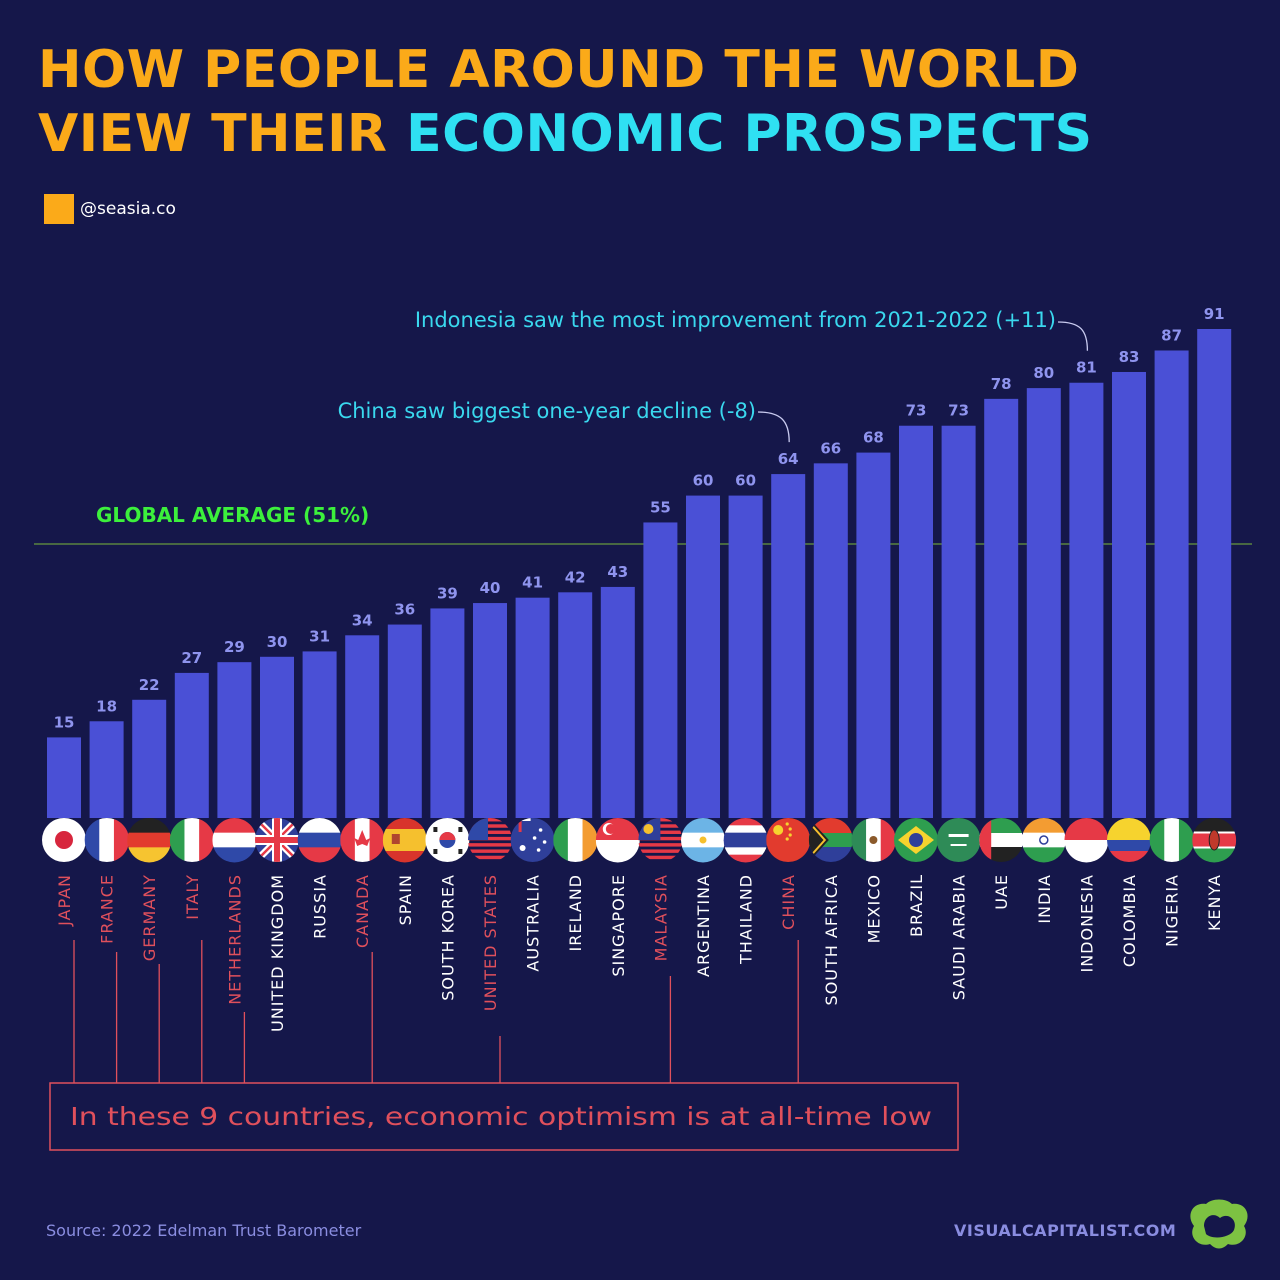 The height and width of the screenshot is (1280, 1280). Describe the element at coordinates (59, 209) in the screenshot. I see `brand-logo-icon` at that location.